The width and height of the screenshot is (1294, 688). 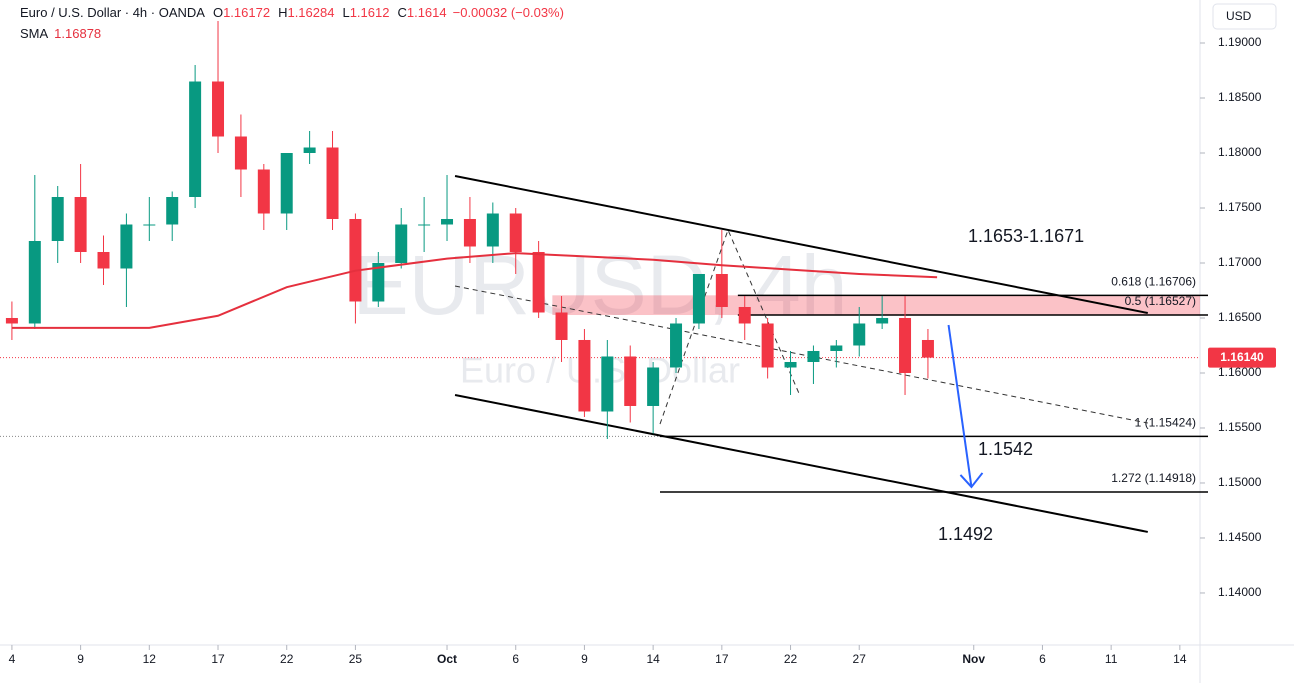 What do you see at coordinates (447, 659) in the screenshot?
I see `x-tick-label: Oct` at bounding box center [447, 659].